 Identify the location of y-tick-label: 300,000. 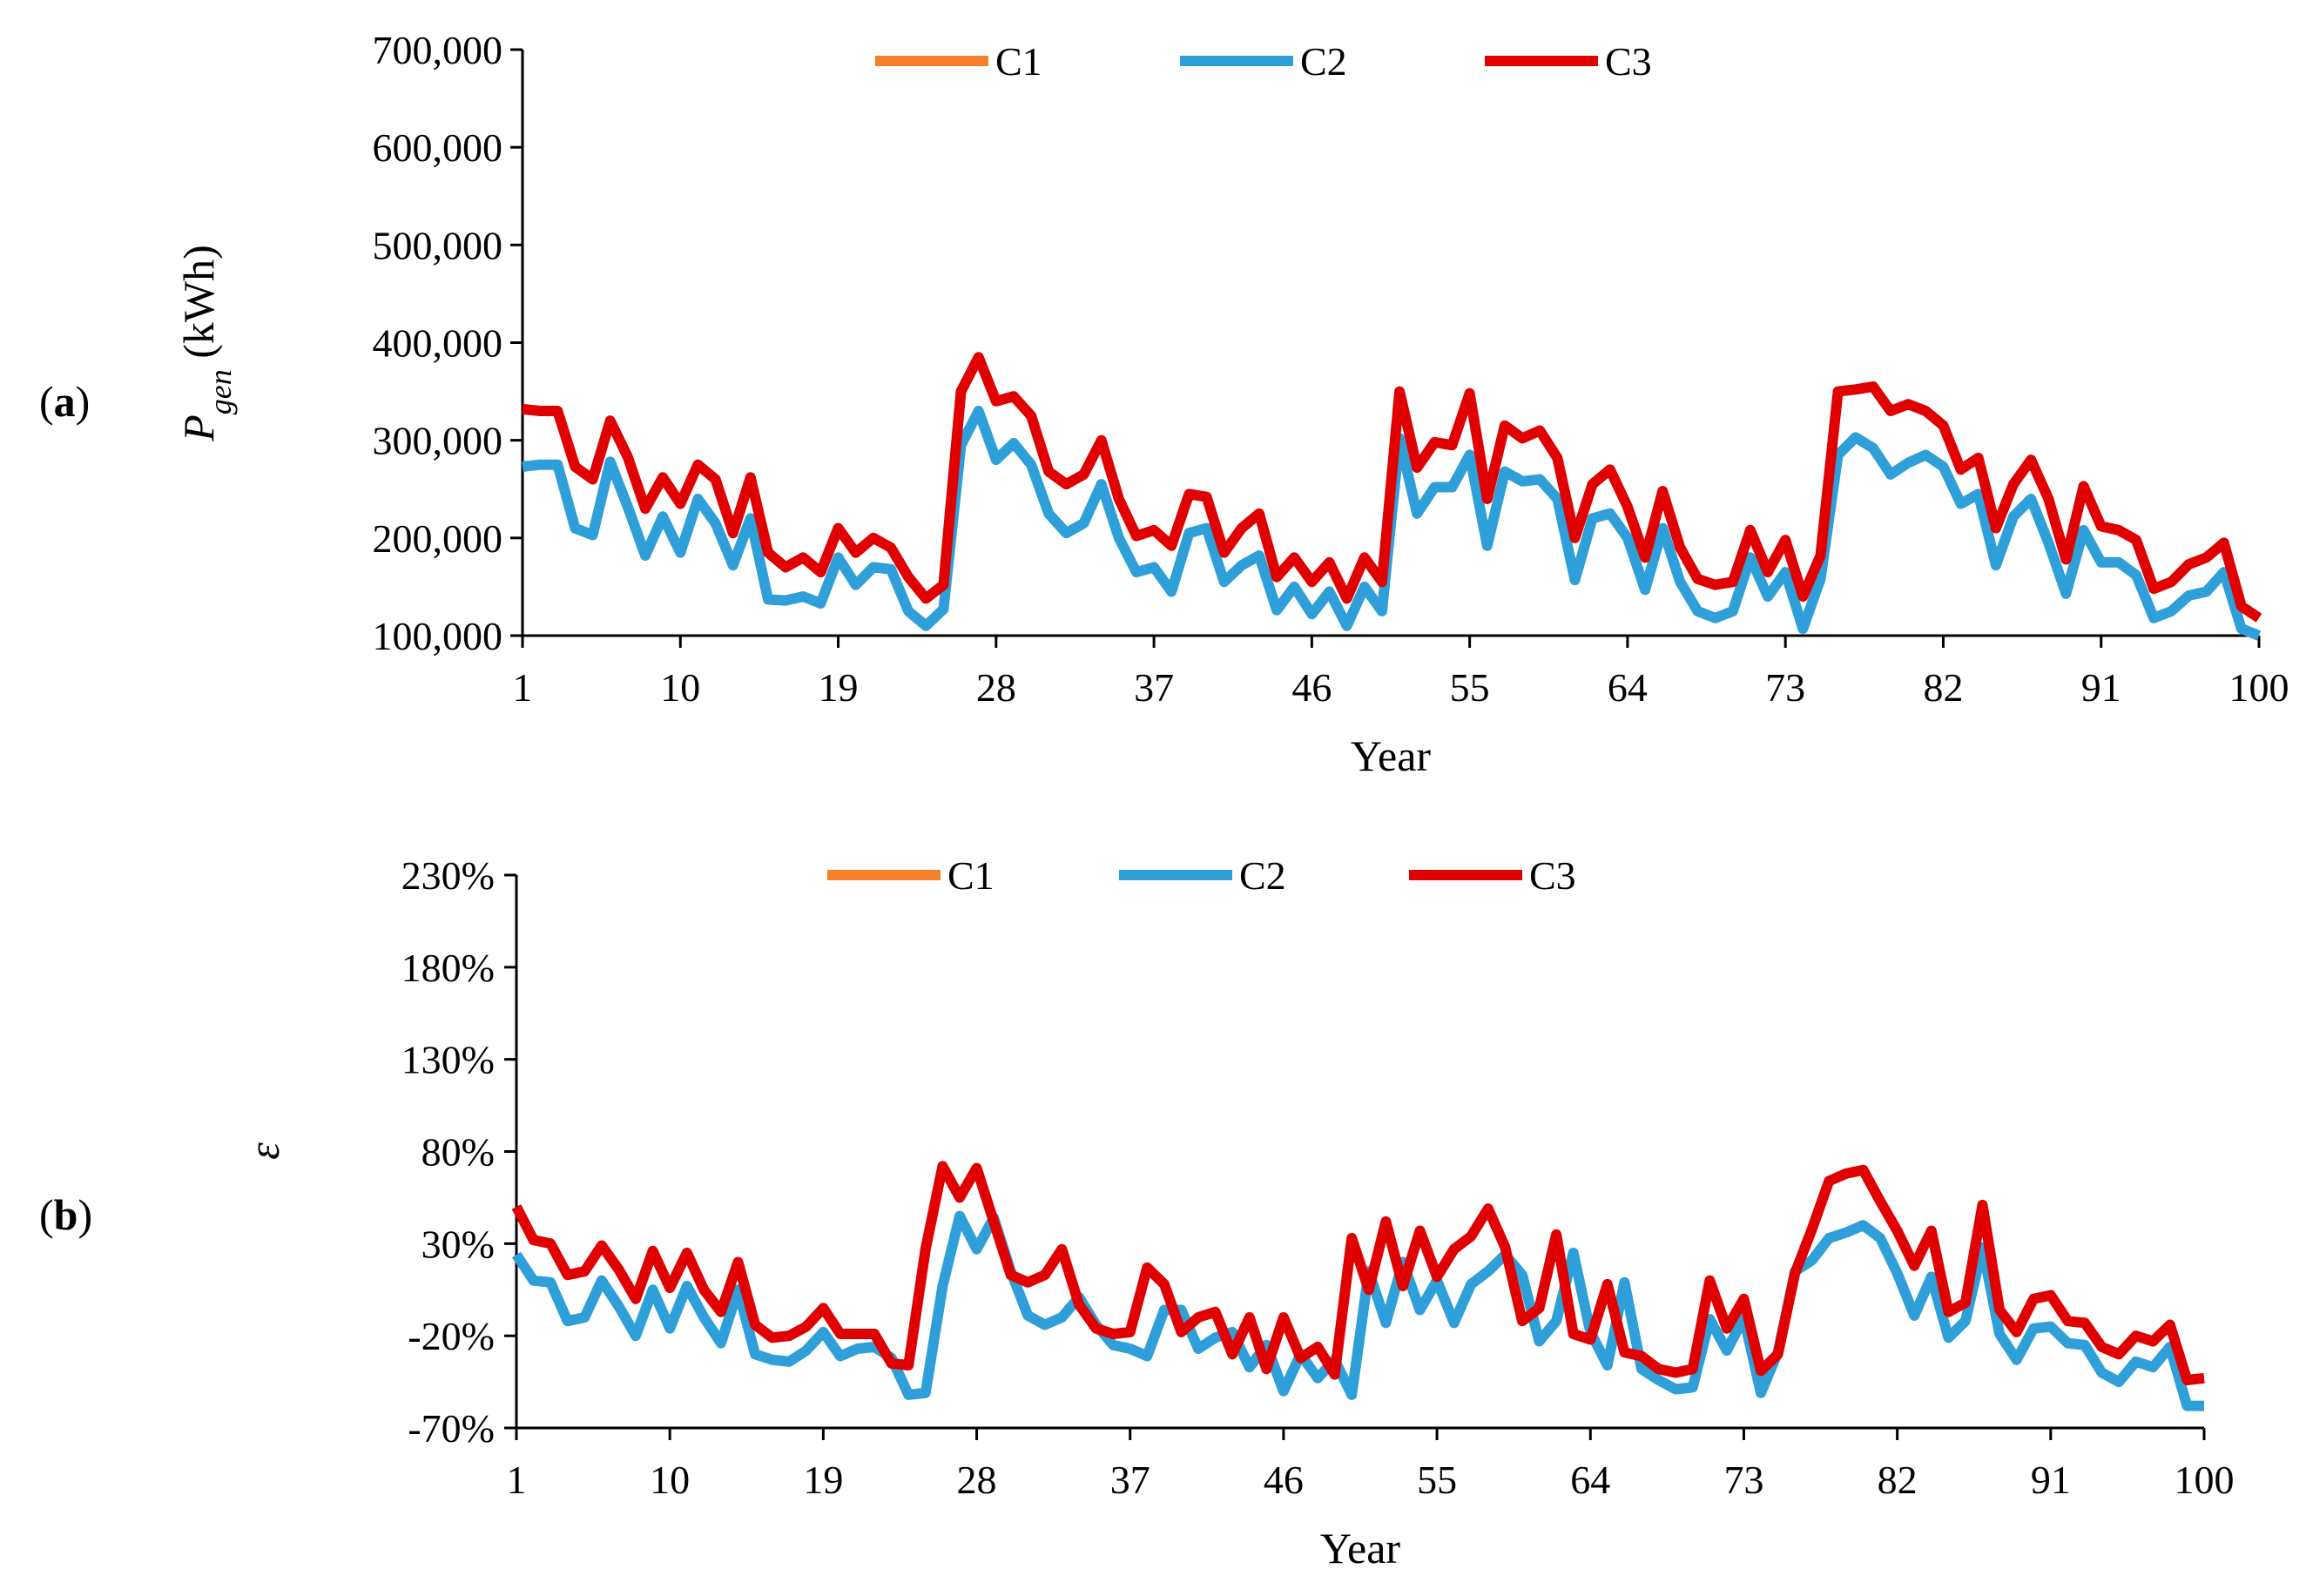
(438, 441).